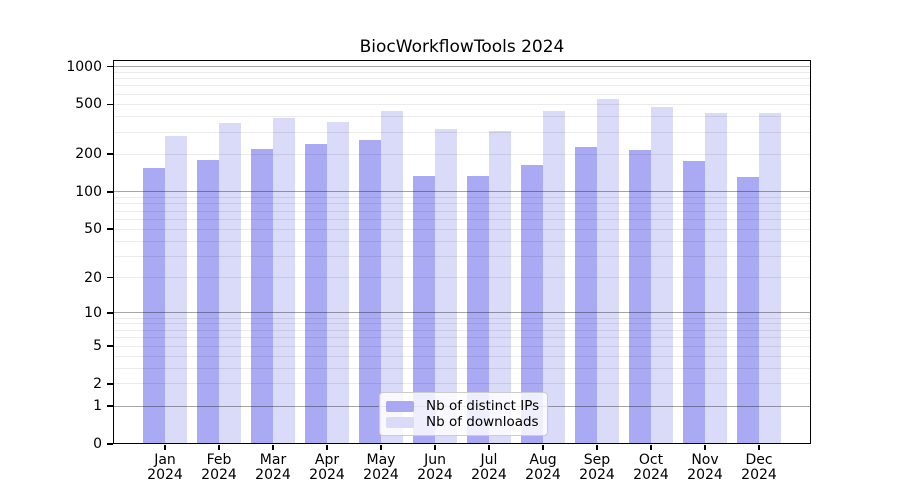 The width and height of the screenshot is (900, 500). Describe the element at coordinates (84, 66) in the screenshot. I see `y-tick-label-1000: 1000` at that location.